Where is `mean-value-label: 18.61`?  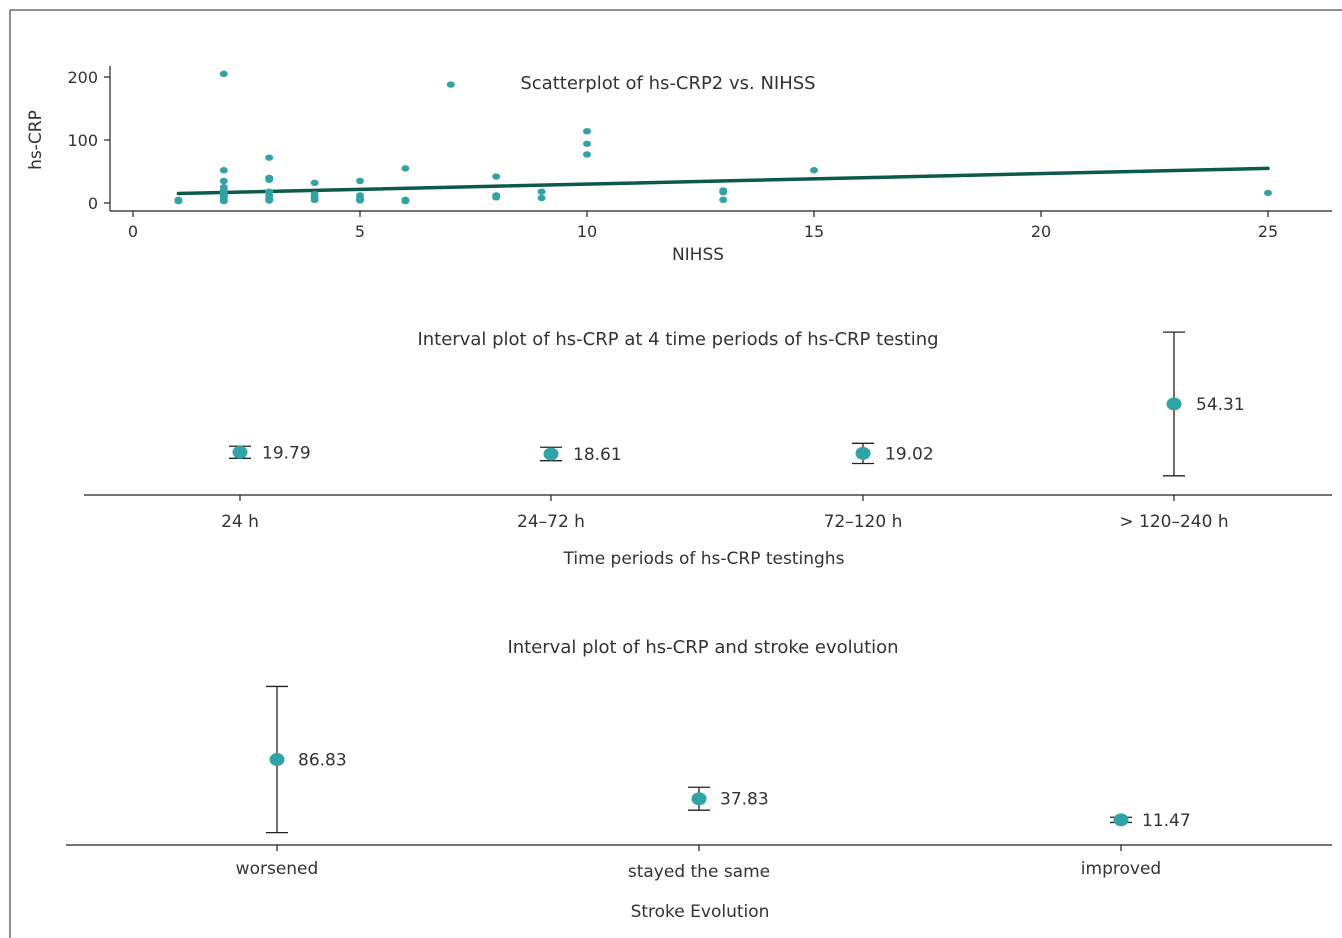
mean-value-label: 18.61 is located at coordinates (597, 455).